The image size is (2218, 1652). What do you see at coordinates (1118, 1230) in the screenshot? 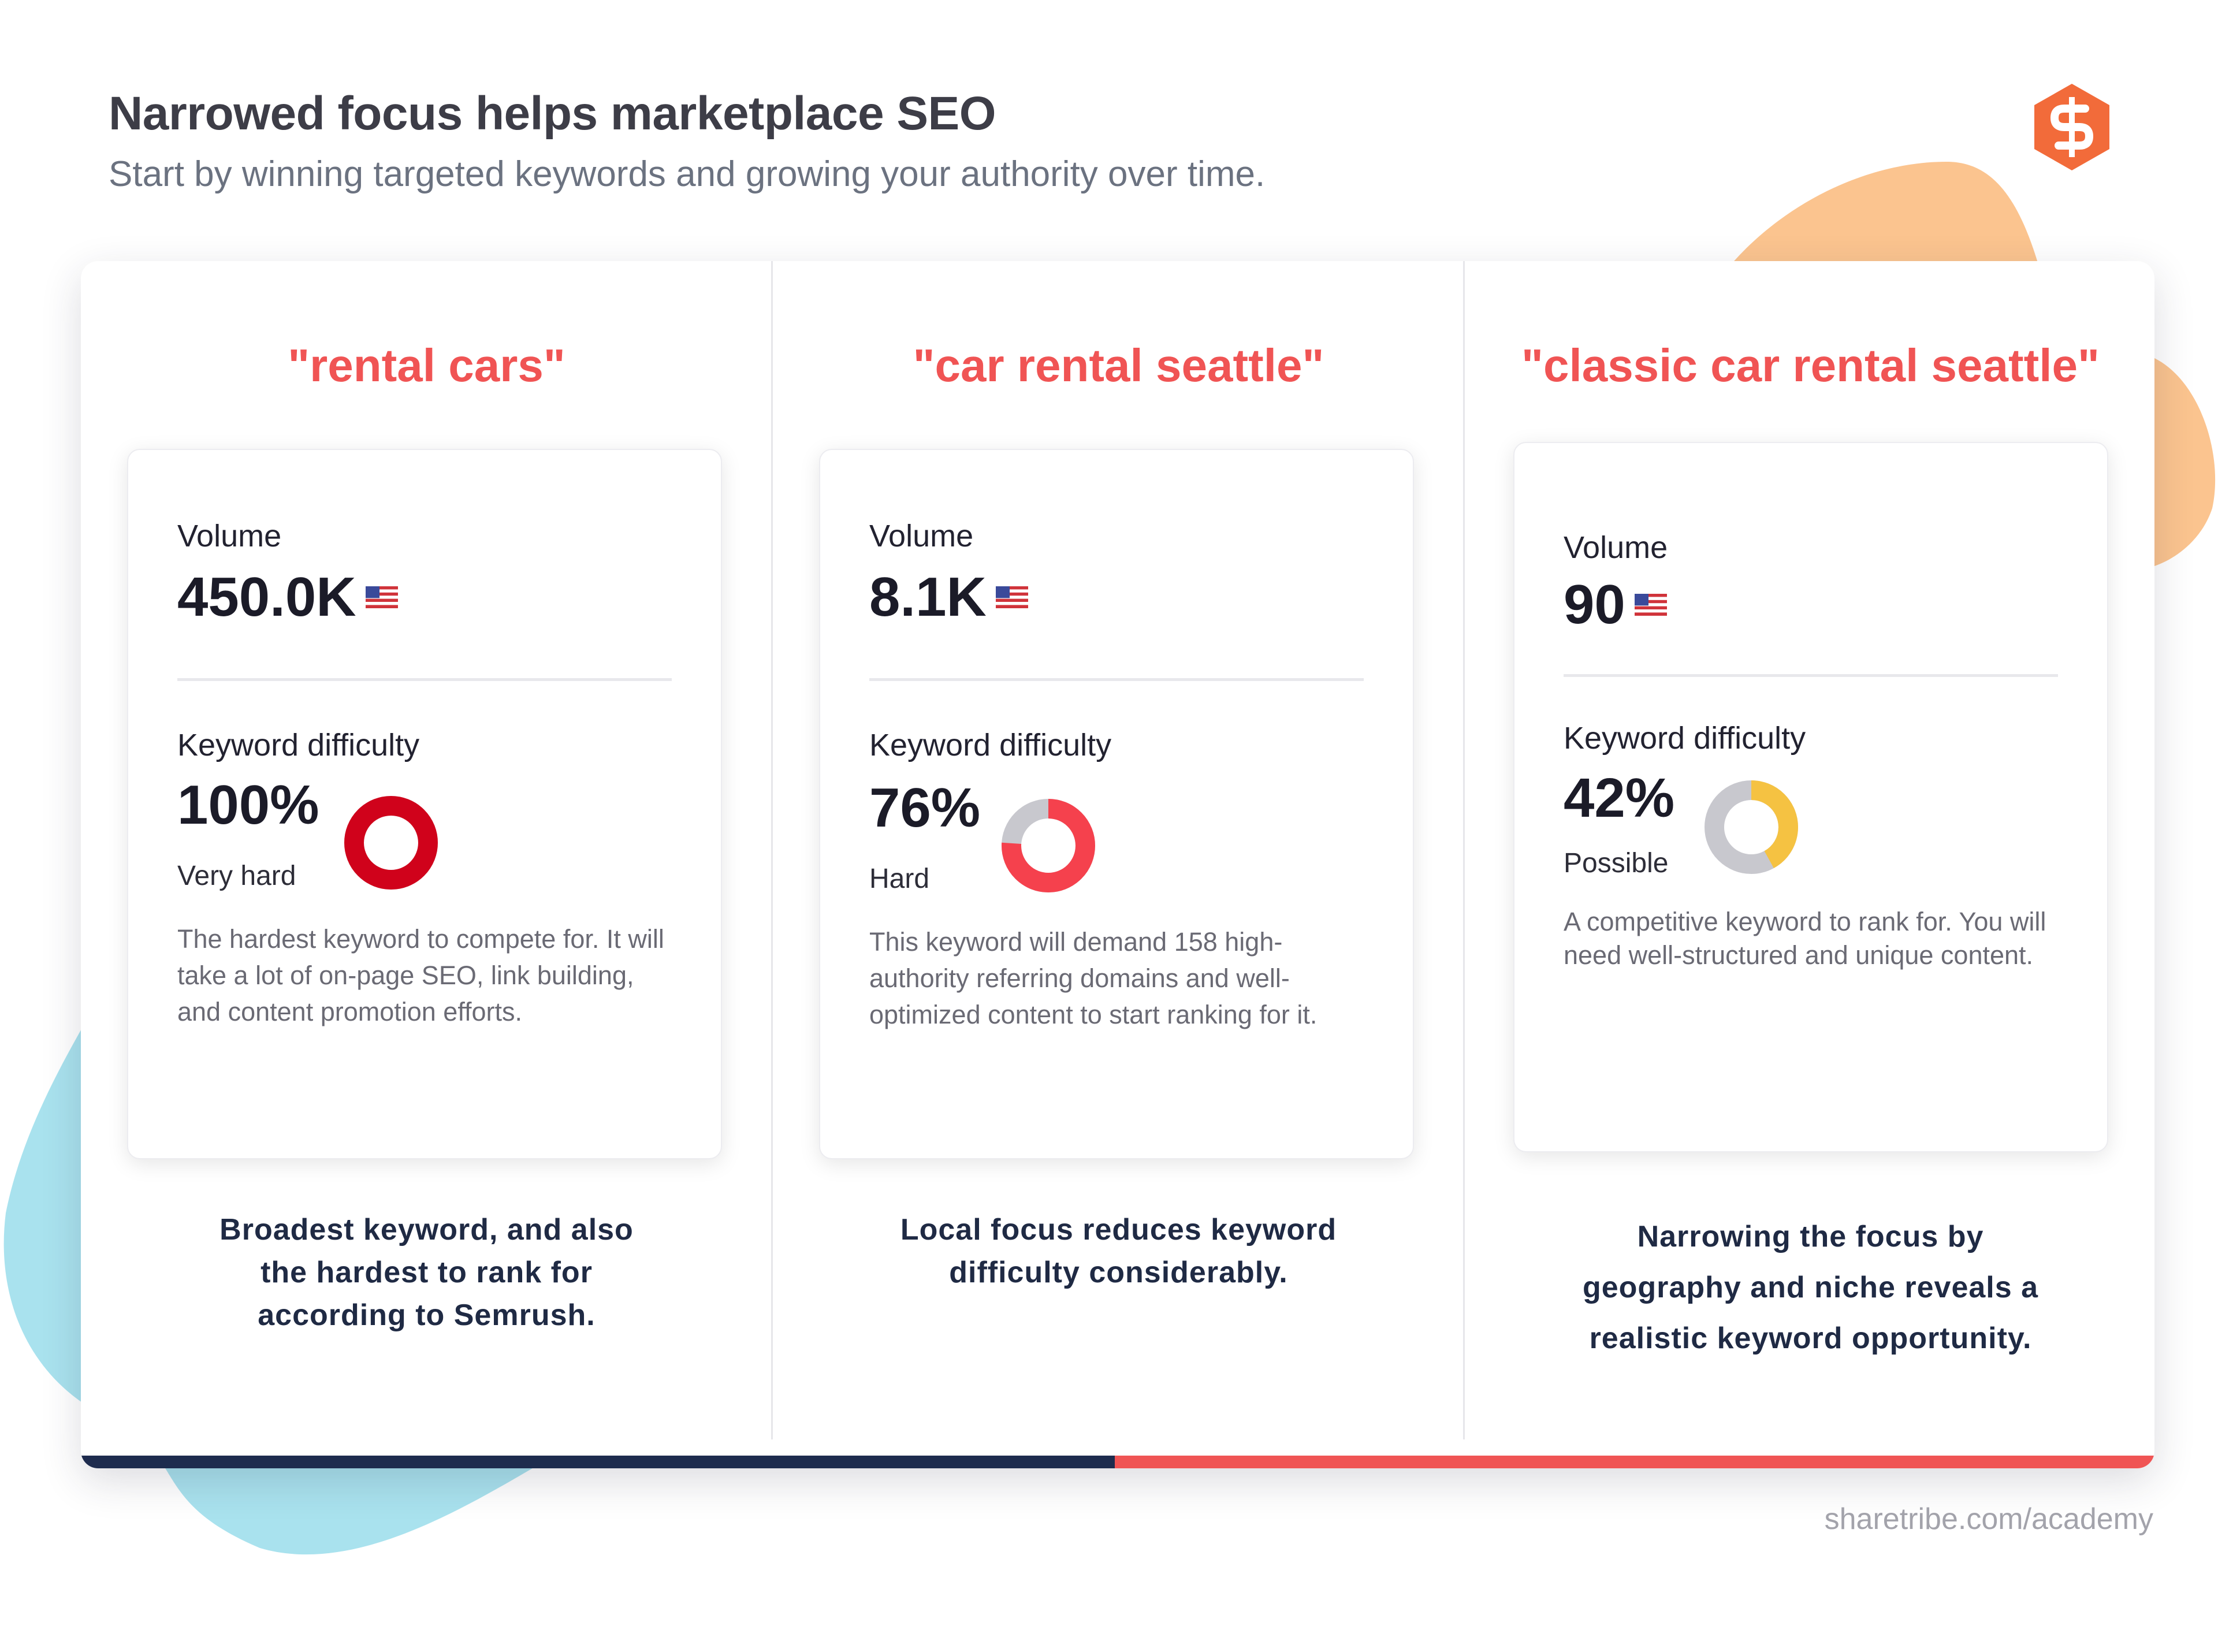
I see `caption-line: Local focus reduces keyword` at bounding box center [1118, 1230].